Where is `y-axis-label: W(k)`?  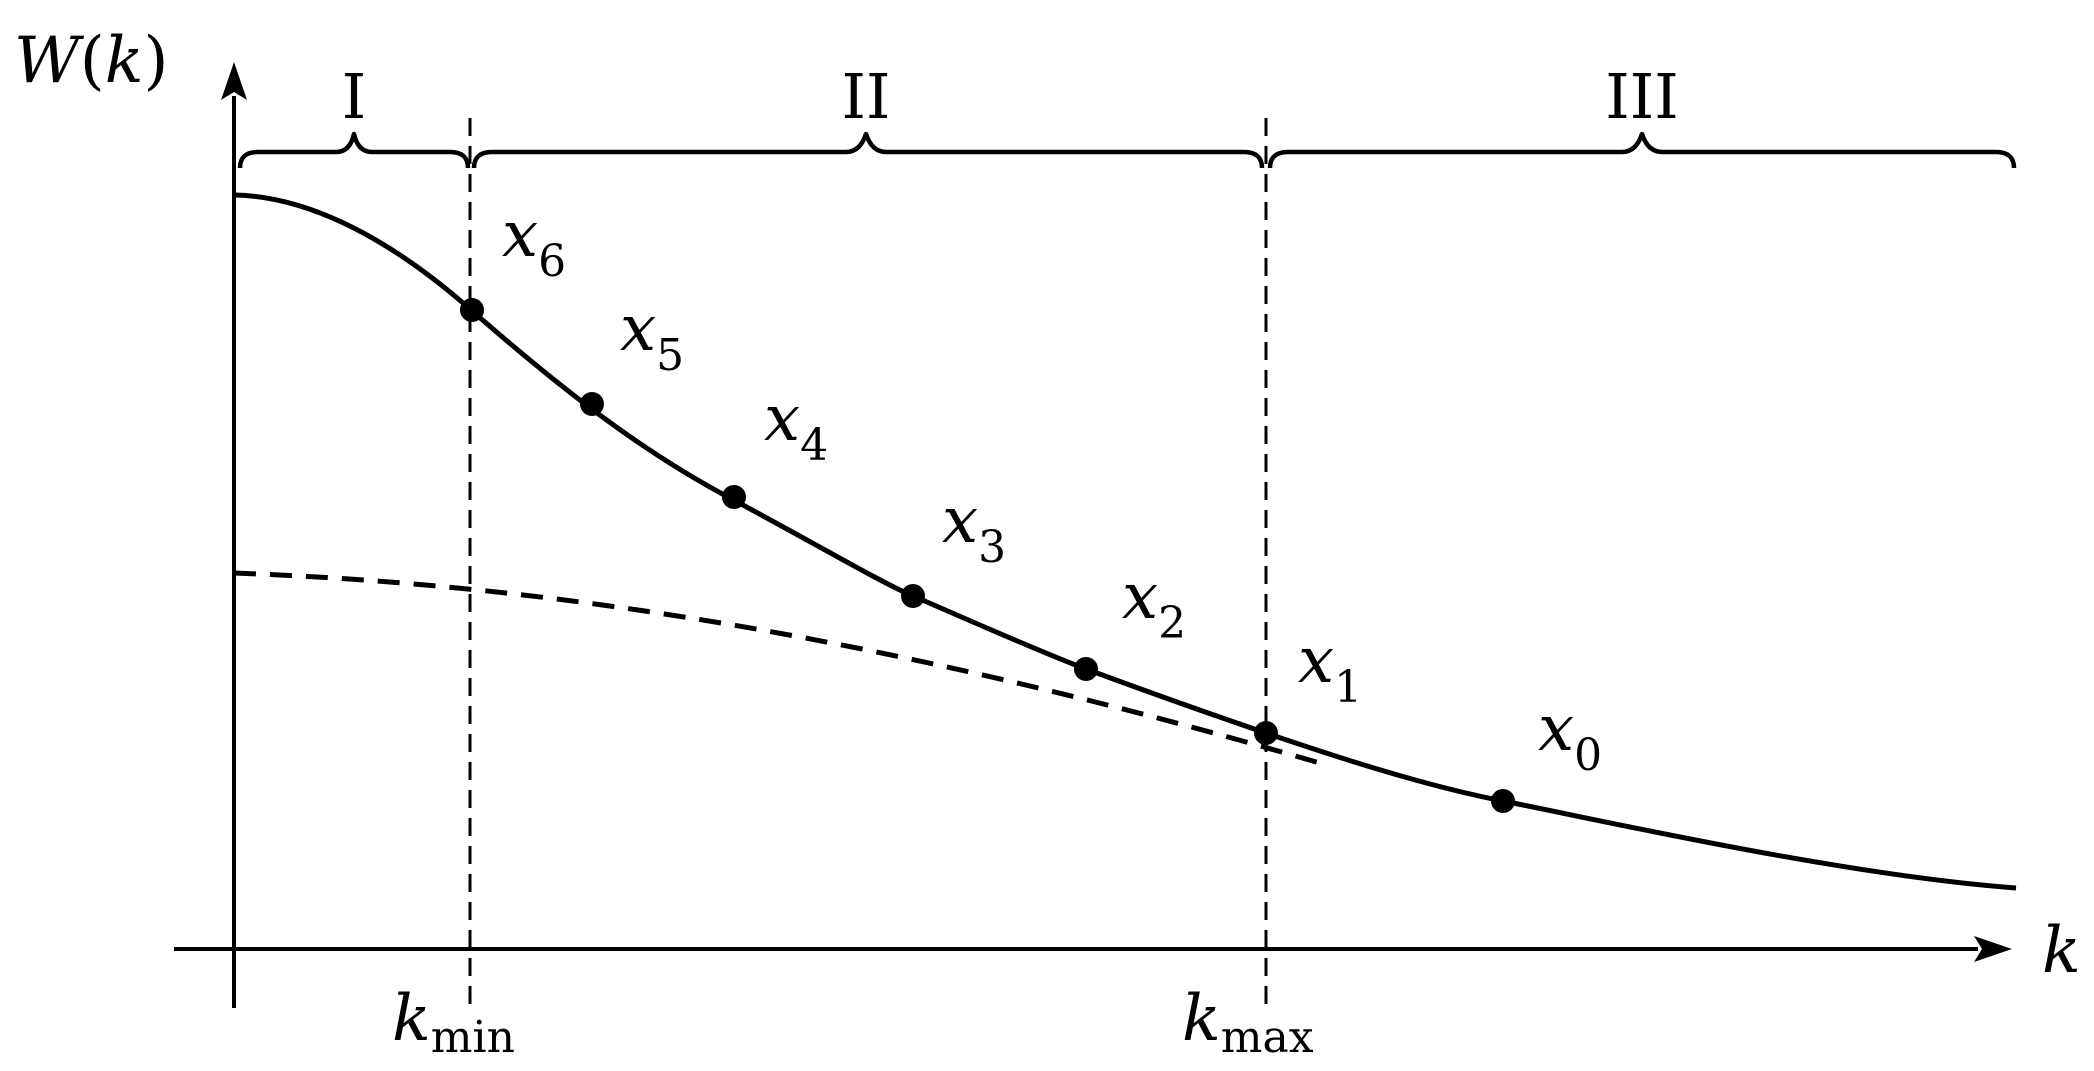
y-axis-label: W(k) is located at coordinates (91, 61).